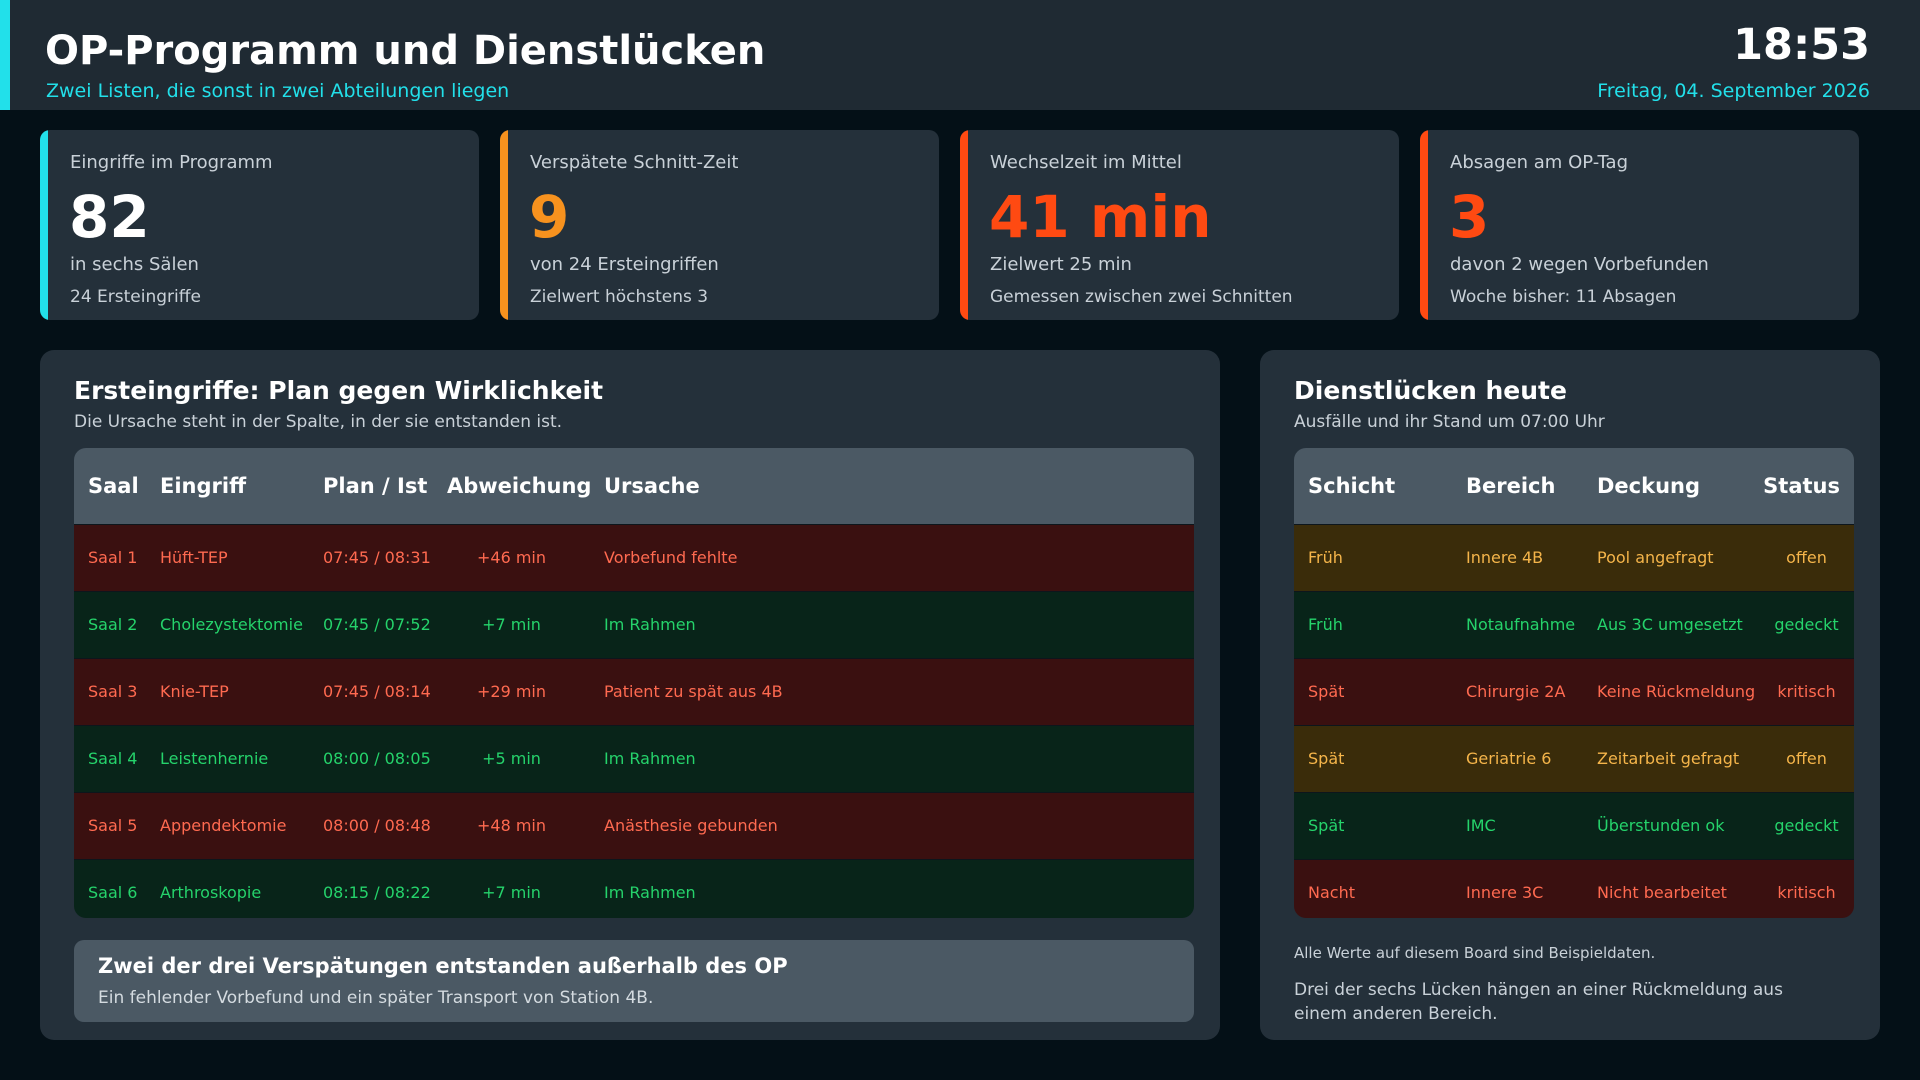 This screenshot has height=1080, width=1920. Describe the element at coordinates (109, 217) in the screenshot. I see `kpi-value: 82` at that location.